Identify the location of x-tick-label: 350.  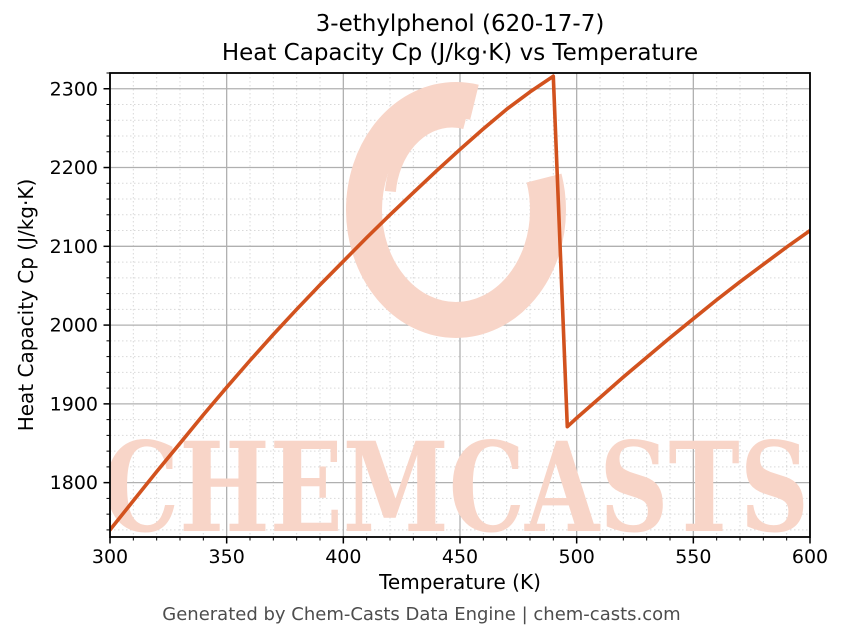
(227, 557).